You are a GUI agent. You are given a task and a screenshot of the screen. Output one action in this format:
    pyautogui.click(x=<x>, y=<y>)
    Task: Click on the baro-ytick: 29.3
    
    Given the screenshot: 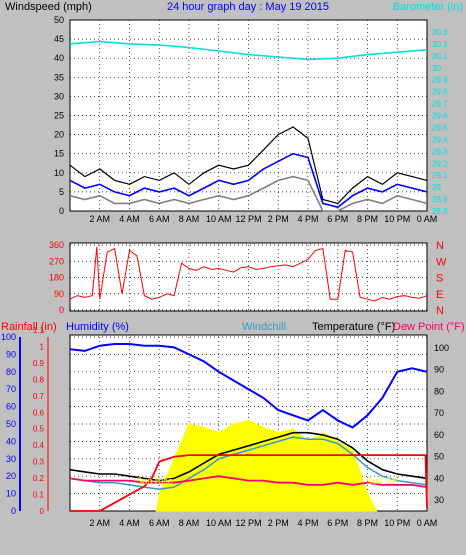 What is the action you would take?
    pyautogui.click(x=440, y=151)
    